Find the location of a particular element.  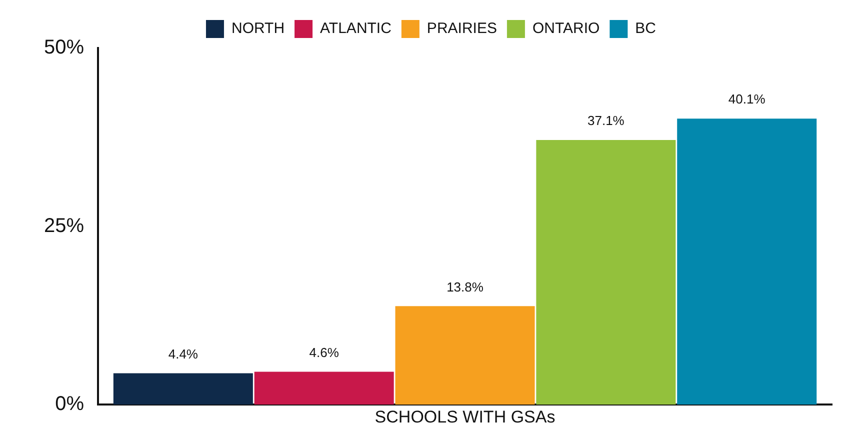

y-tick-label: 50% is located at coordinates (64, 47).